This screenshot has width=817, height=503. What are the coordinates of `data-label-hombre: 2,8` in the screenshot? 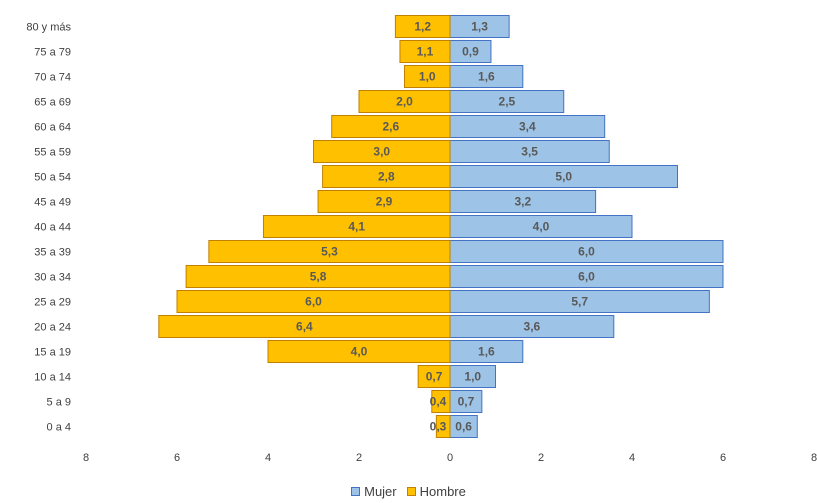 It's located at (386, 177).